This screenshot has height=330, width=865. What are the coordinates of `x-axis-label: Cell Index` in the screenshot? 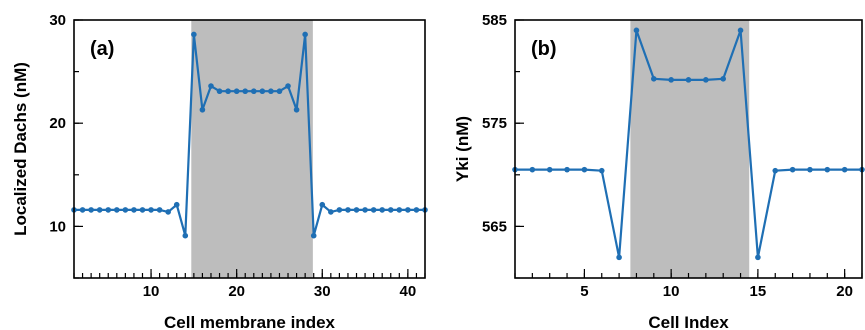 It's located at (688, 321).